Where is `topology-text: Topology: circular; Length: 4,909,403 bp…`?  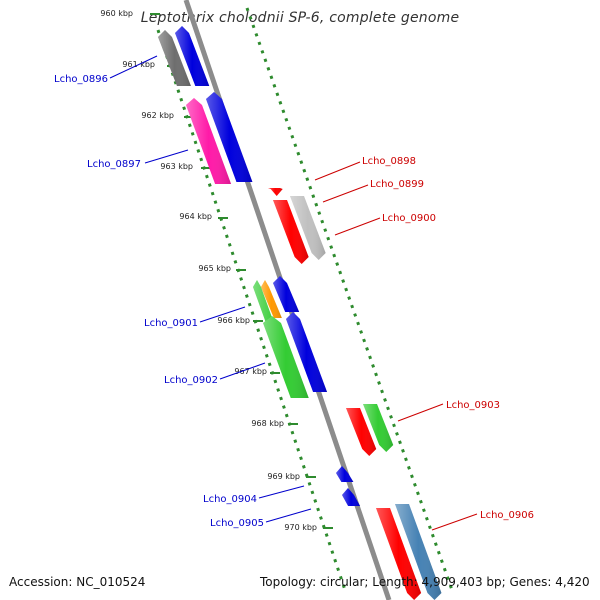
topology-text: Topology: circular; Length: 4,909,403 bp… is located at coordinates (425, 582).